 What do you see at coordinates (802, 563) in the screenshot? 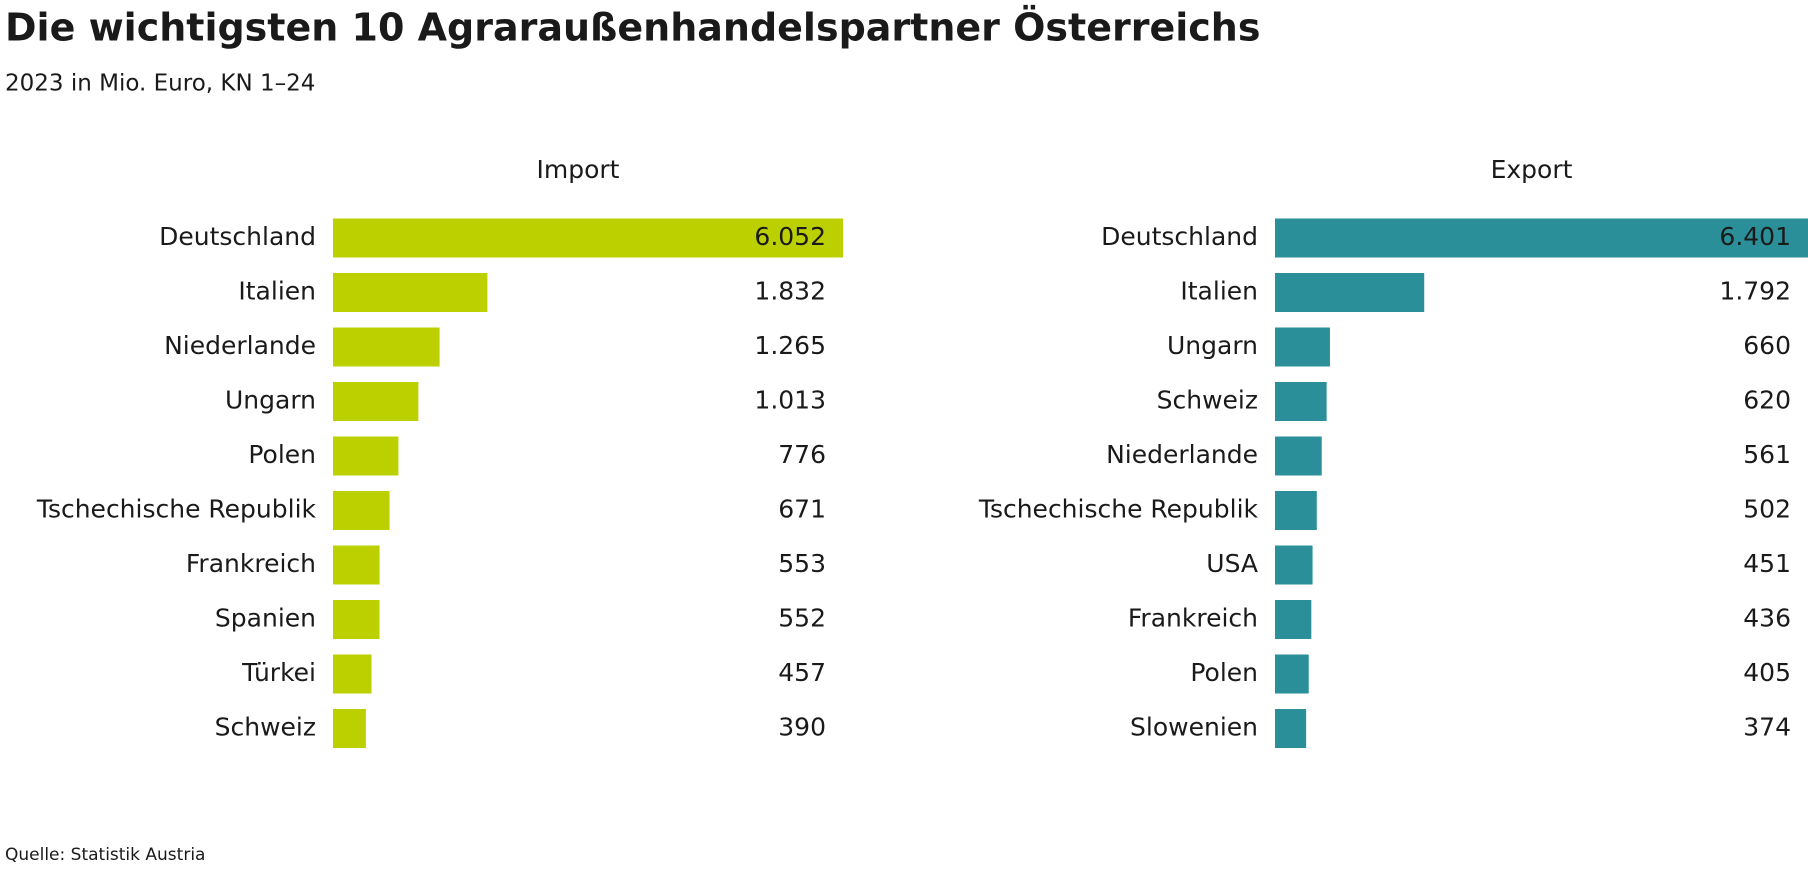
I see `value-label: 553` at bounding box center [802, 563].